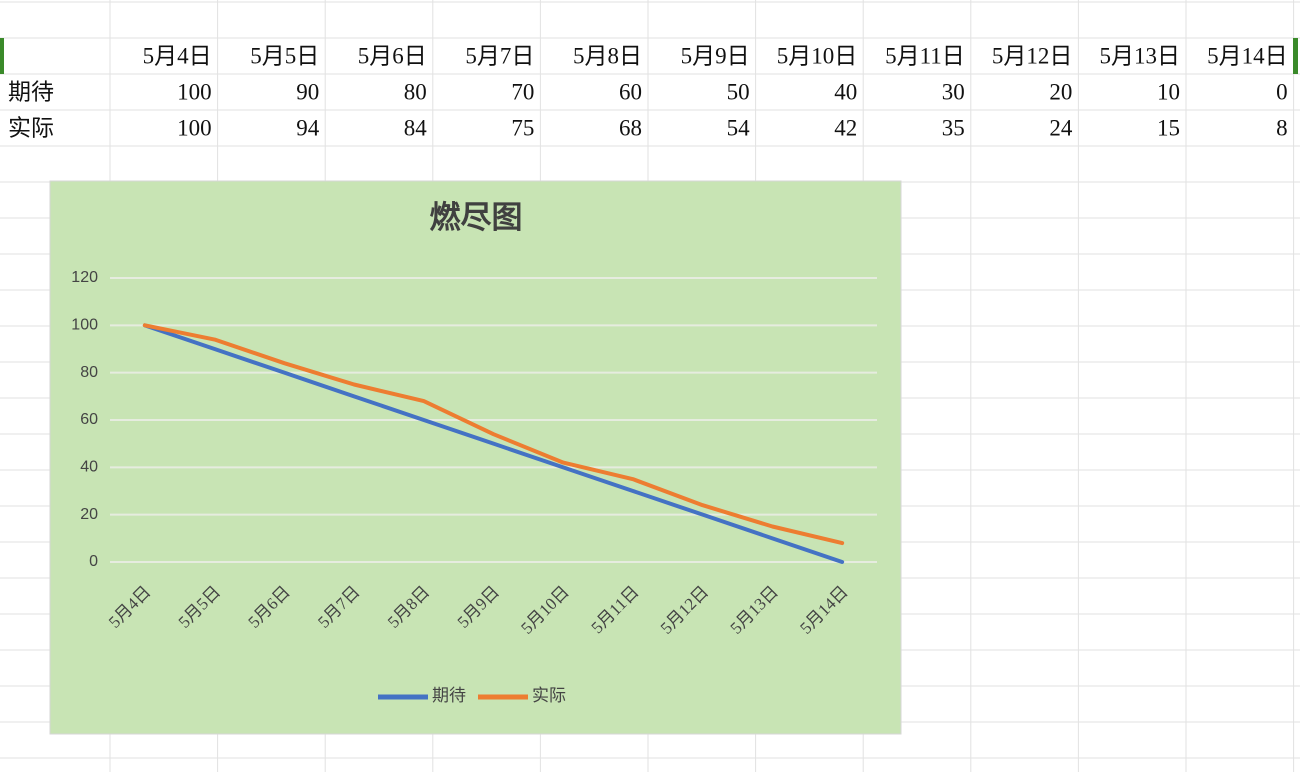 The width and height of the screenshot is (1300, 772). I want to click on row-label: 期待, so click(31, 91).